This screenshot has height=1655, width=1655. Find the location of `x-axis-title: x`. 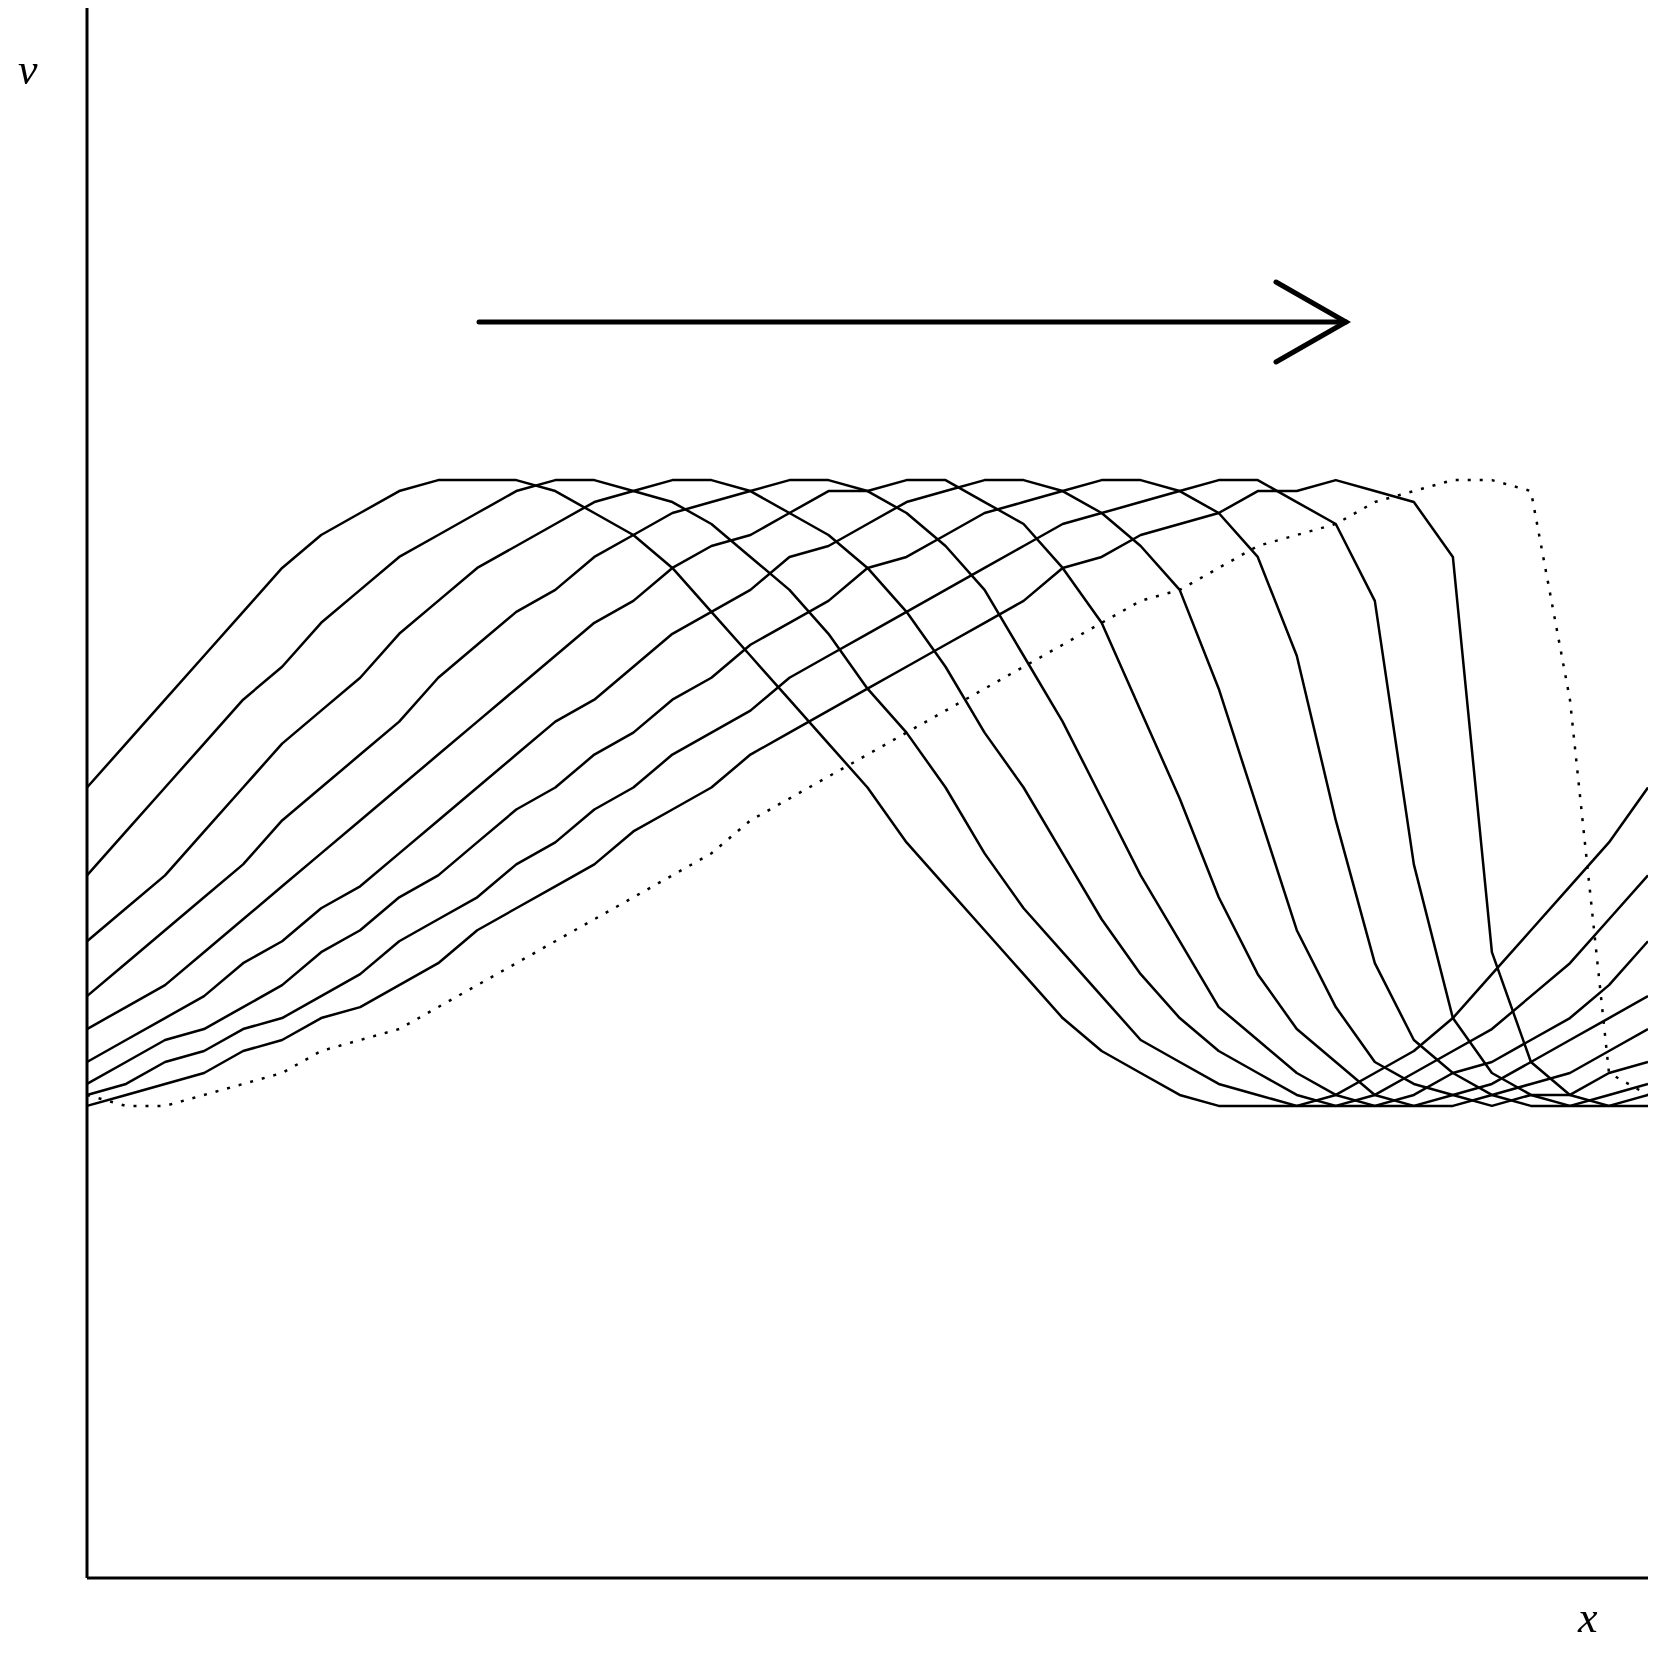

x-axis-title: x is located at coordinates (1588, 1617).